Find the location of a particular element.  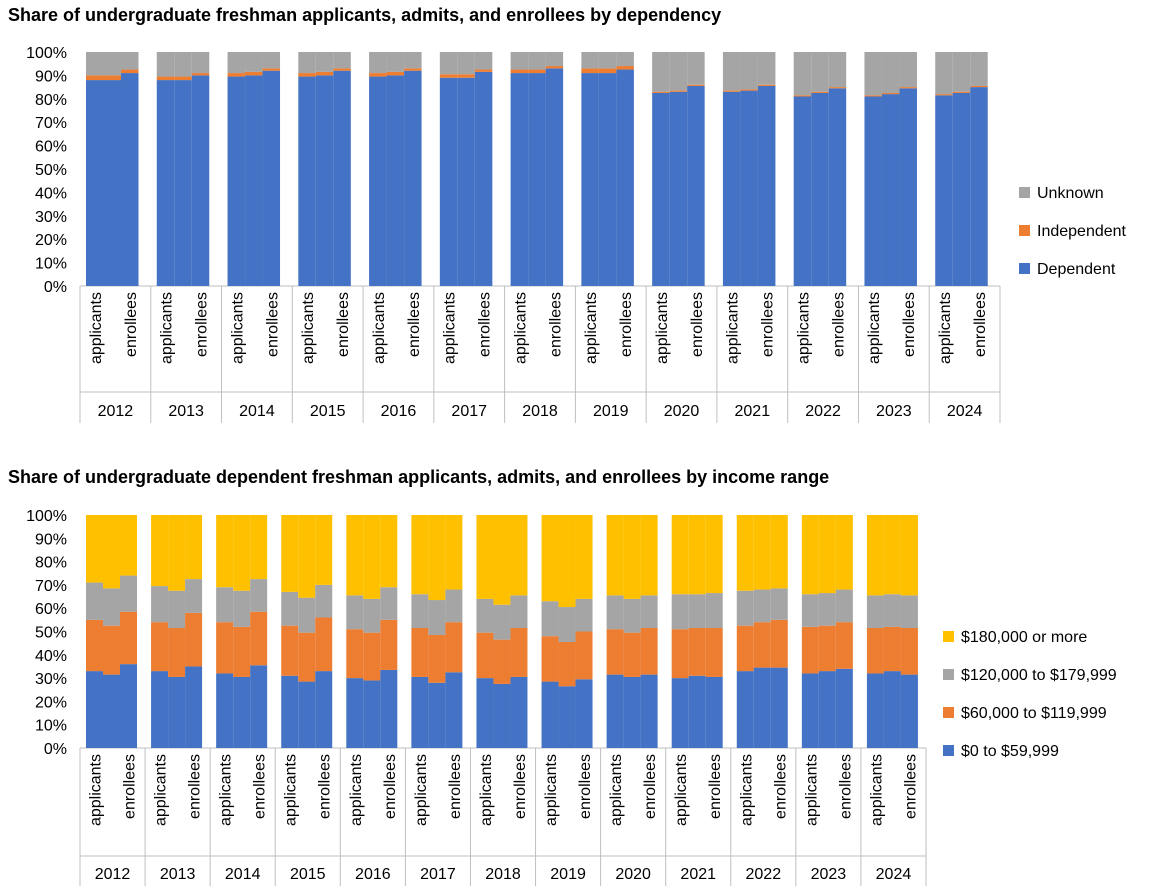

x-year-label: 2012 is located at coordinates (116, 411).